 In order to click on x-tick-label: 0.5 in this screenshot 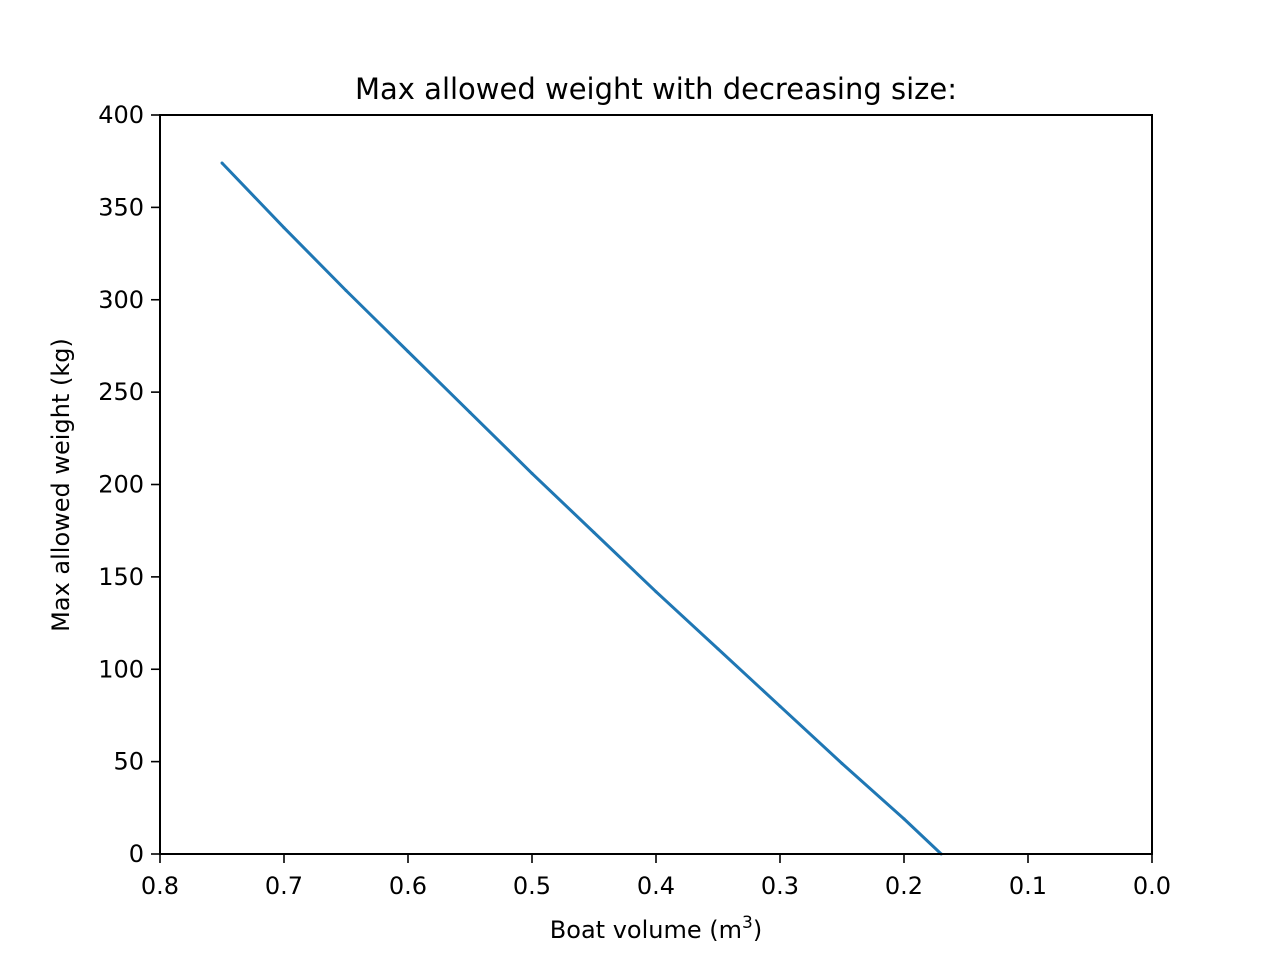, I will do `click(532, 886)`.